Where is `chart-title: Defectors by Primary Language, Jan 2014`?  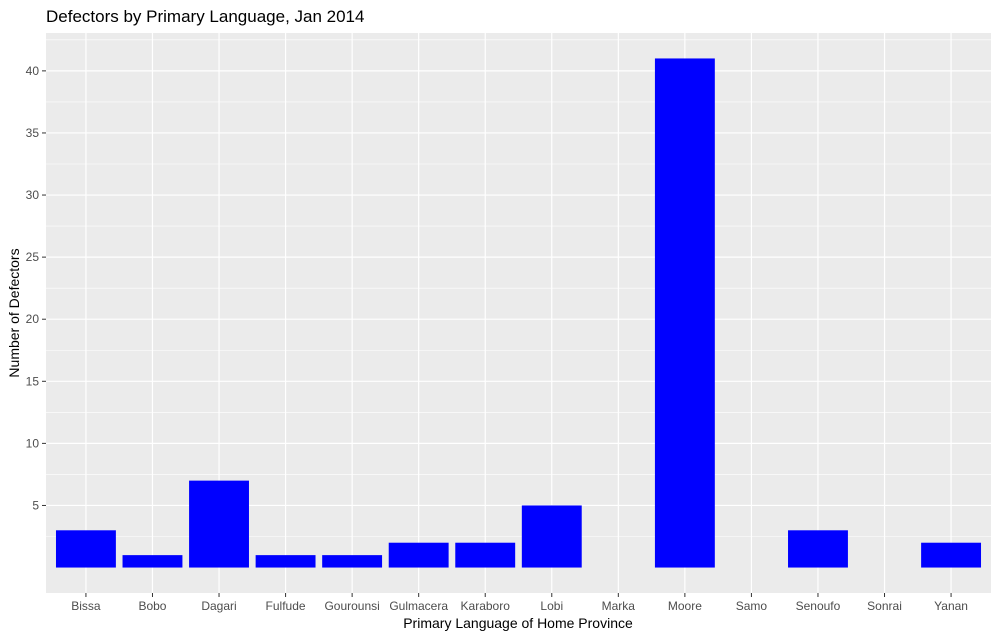 chart-title: Defectors by Primary Language, Jan 2014 is located at coordinates (205, 16).